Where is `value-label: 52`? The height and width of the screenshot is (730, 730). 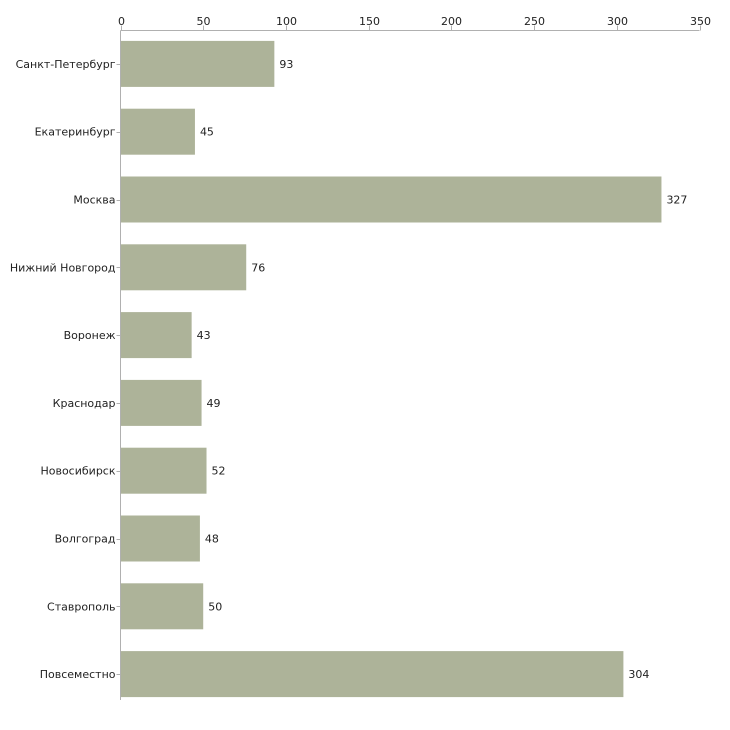 value-label: 52 is located at coordinates (219, 471).